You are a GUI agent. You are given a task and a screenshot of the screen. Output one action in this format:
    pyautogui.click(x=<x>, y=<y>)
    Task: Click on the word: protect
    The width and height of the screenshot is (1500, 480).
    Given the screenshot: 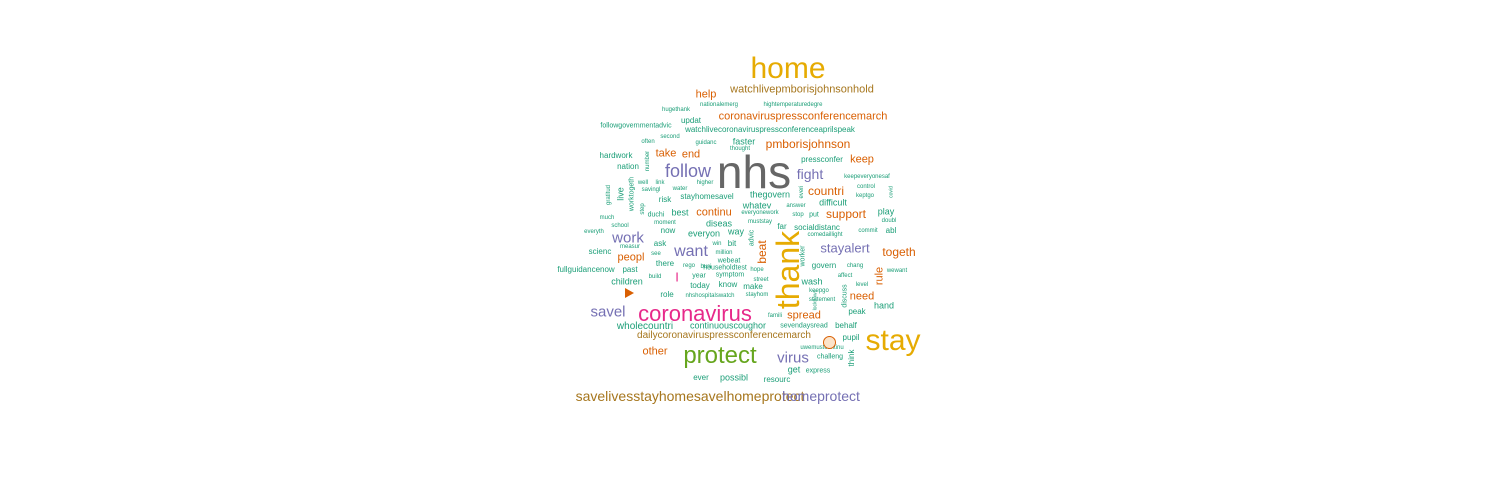 What is the action you would take?
    pyautogui.click(x=720, y=355)
    